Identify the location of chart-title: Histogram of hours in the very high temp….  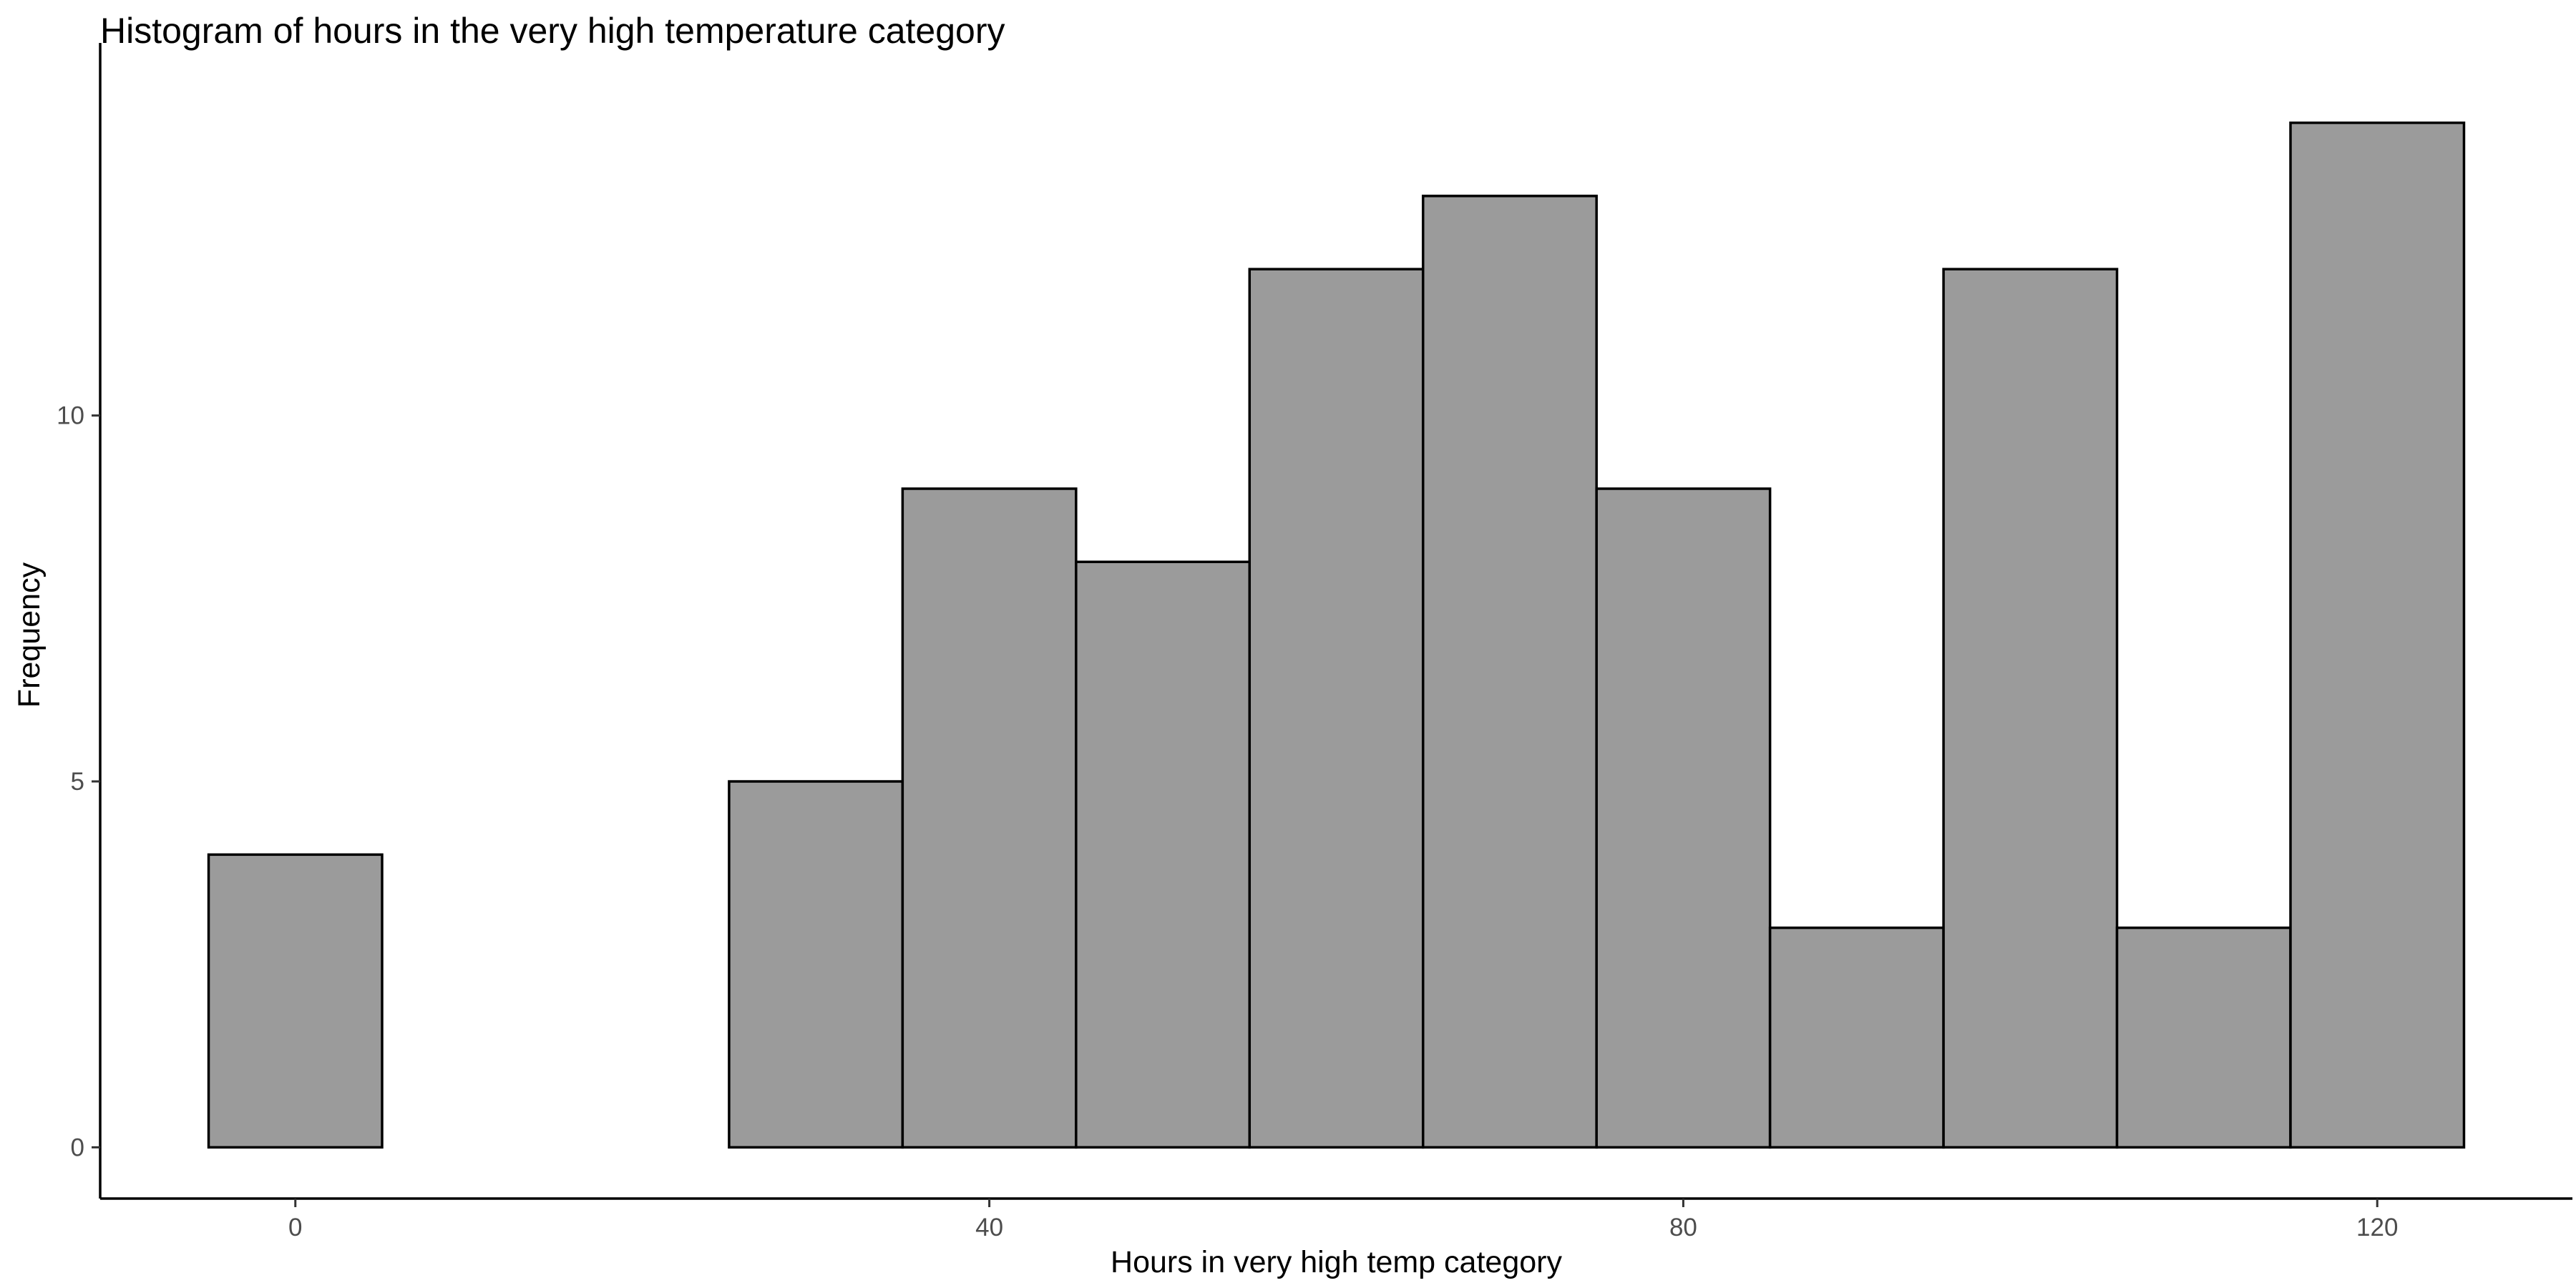
(552, 31).